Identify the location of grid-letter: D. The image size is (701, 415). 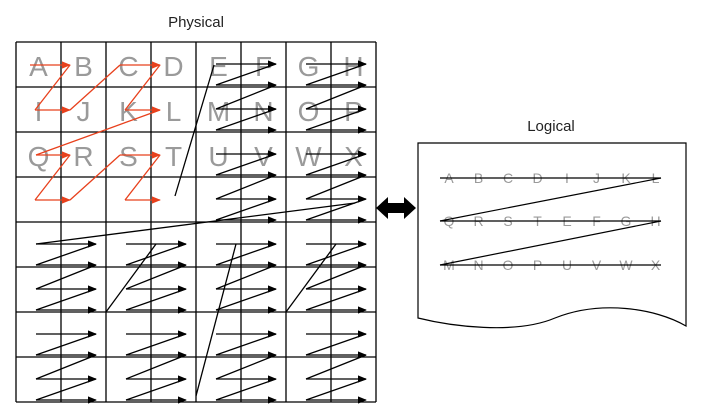
(173, 66).